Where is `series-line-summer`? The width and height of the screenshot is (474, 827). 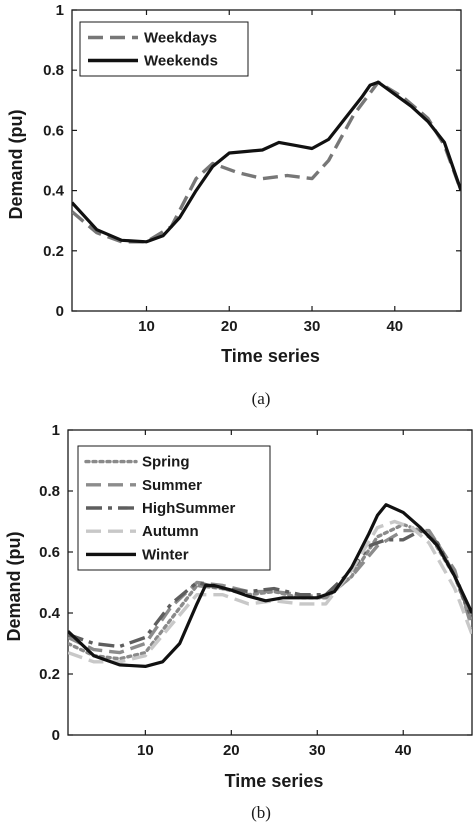
series-line-summer is located at coordinates (270, 591).